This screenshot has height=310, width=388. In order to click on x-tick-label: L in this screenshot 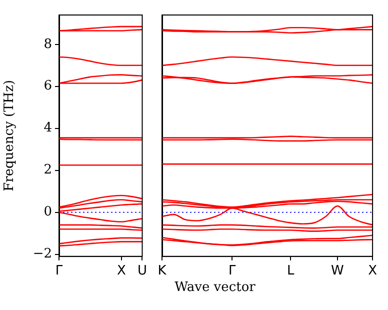, I will do `click(291, 271)`.